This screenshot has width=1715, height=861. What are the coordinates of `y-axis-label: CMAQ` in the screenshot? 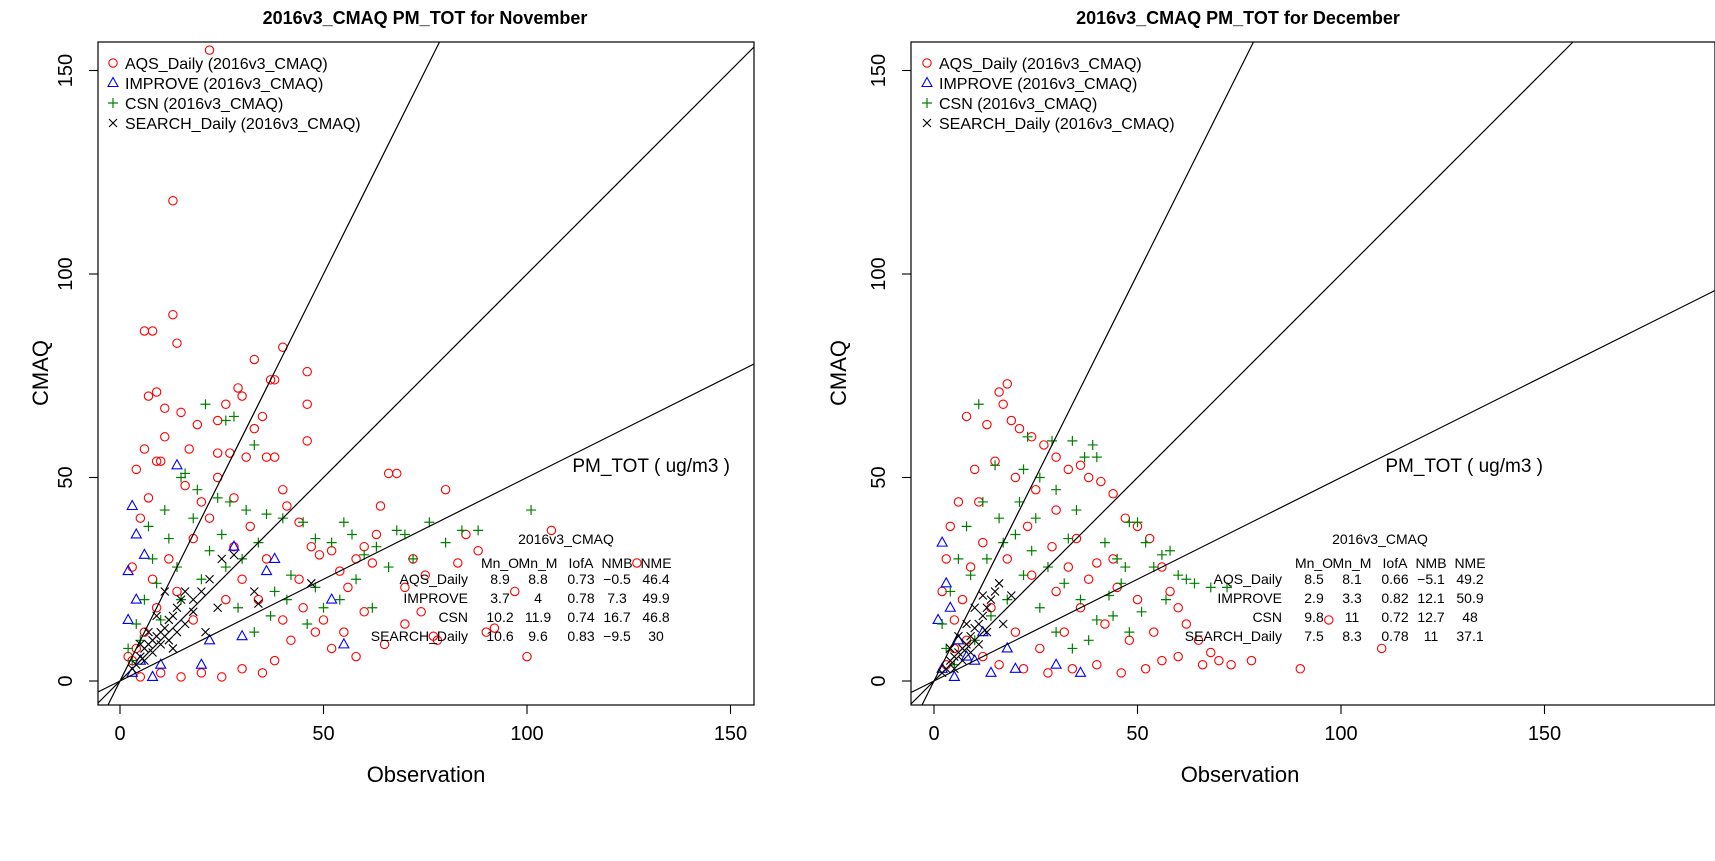 It's located at (838, 373).